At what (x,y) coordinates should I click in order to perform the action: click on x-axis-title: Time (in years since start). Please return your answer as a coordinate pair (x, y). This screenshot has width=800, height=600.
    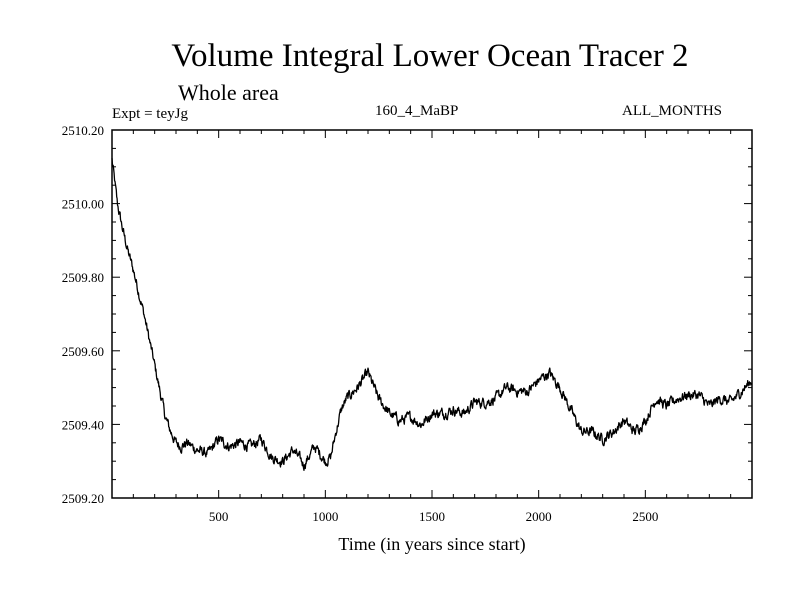
    Looking at the image, I should click on (431, 544).